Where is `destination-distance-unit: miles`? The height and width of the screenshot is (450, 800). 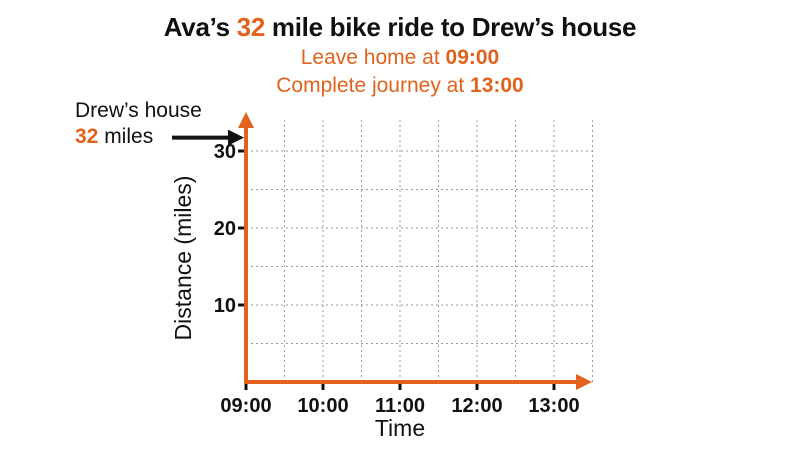
destination-distance-unit: miles is located at coordinates (126, 136).